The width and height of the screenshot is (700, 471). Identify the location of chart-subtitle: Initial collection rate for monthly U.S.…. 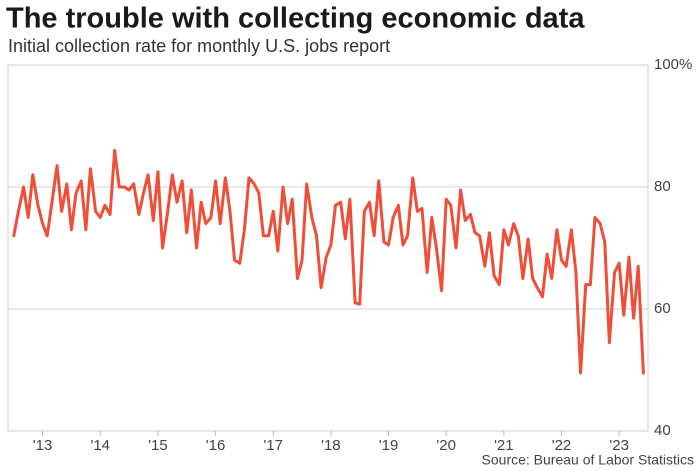
(199, 46).